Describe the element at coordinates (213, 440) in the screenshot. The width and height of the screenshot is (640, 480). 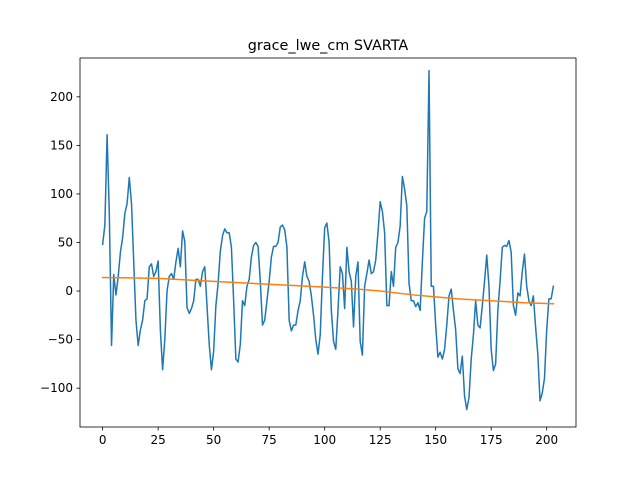
I see `x-tick-label: 50` at that location.